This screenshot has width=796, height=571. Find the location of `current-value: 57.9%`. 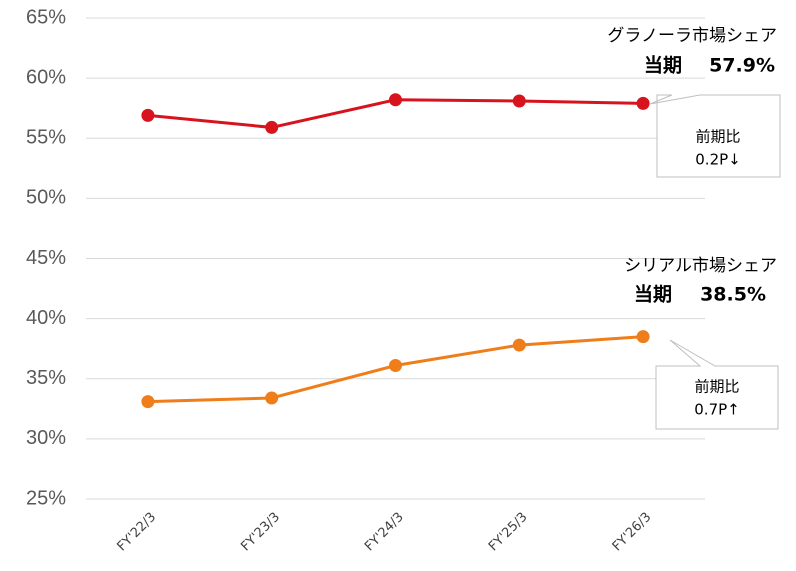

current-value: 57.9% is located at coordinates (742, 66).